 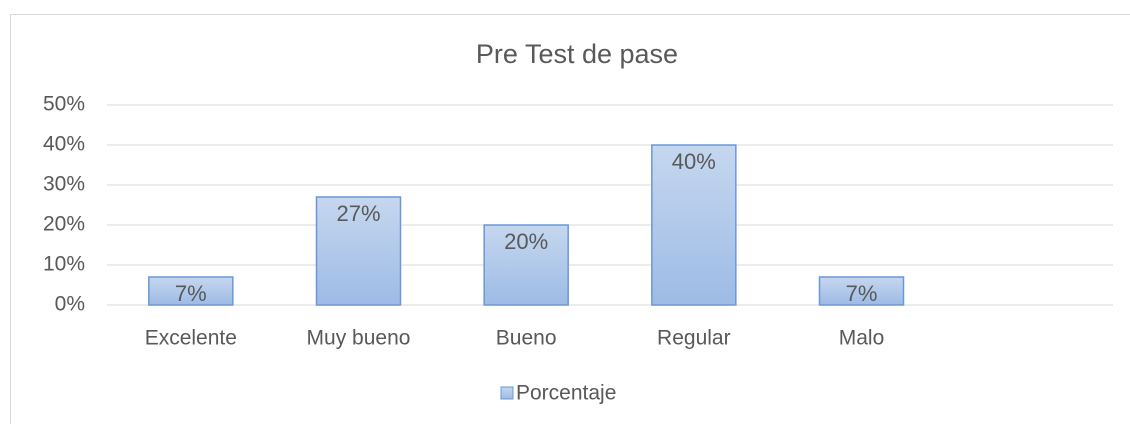 I want to click on x-tick-label: Malo, so click(x=862, y=338).